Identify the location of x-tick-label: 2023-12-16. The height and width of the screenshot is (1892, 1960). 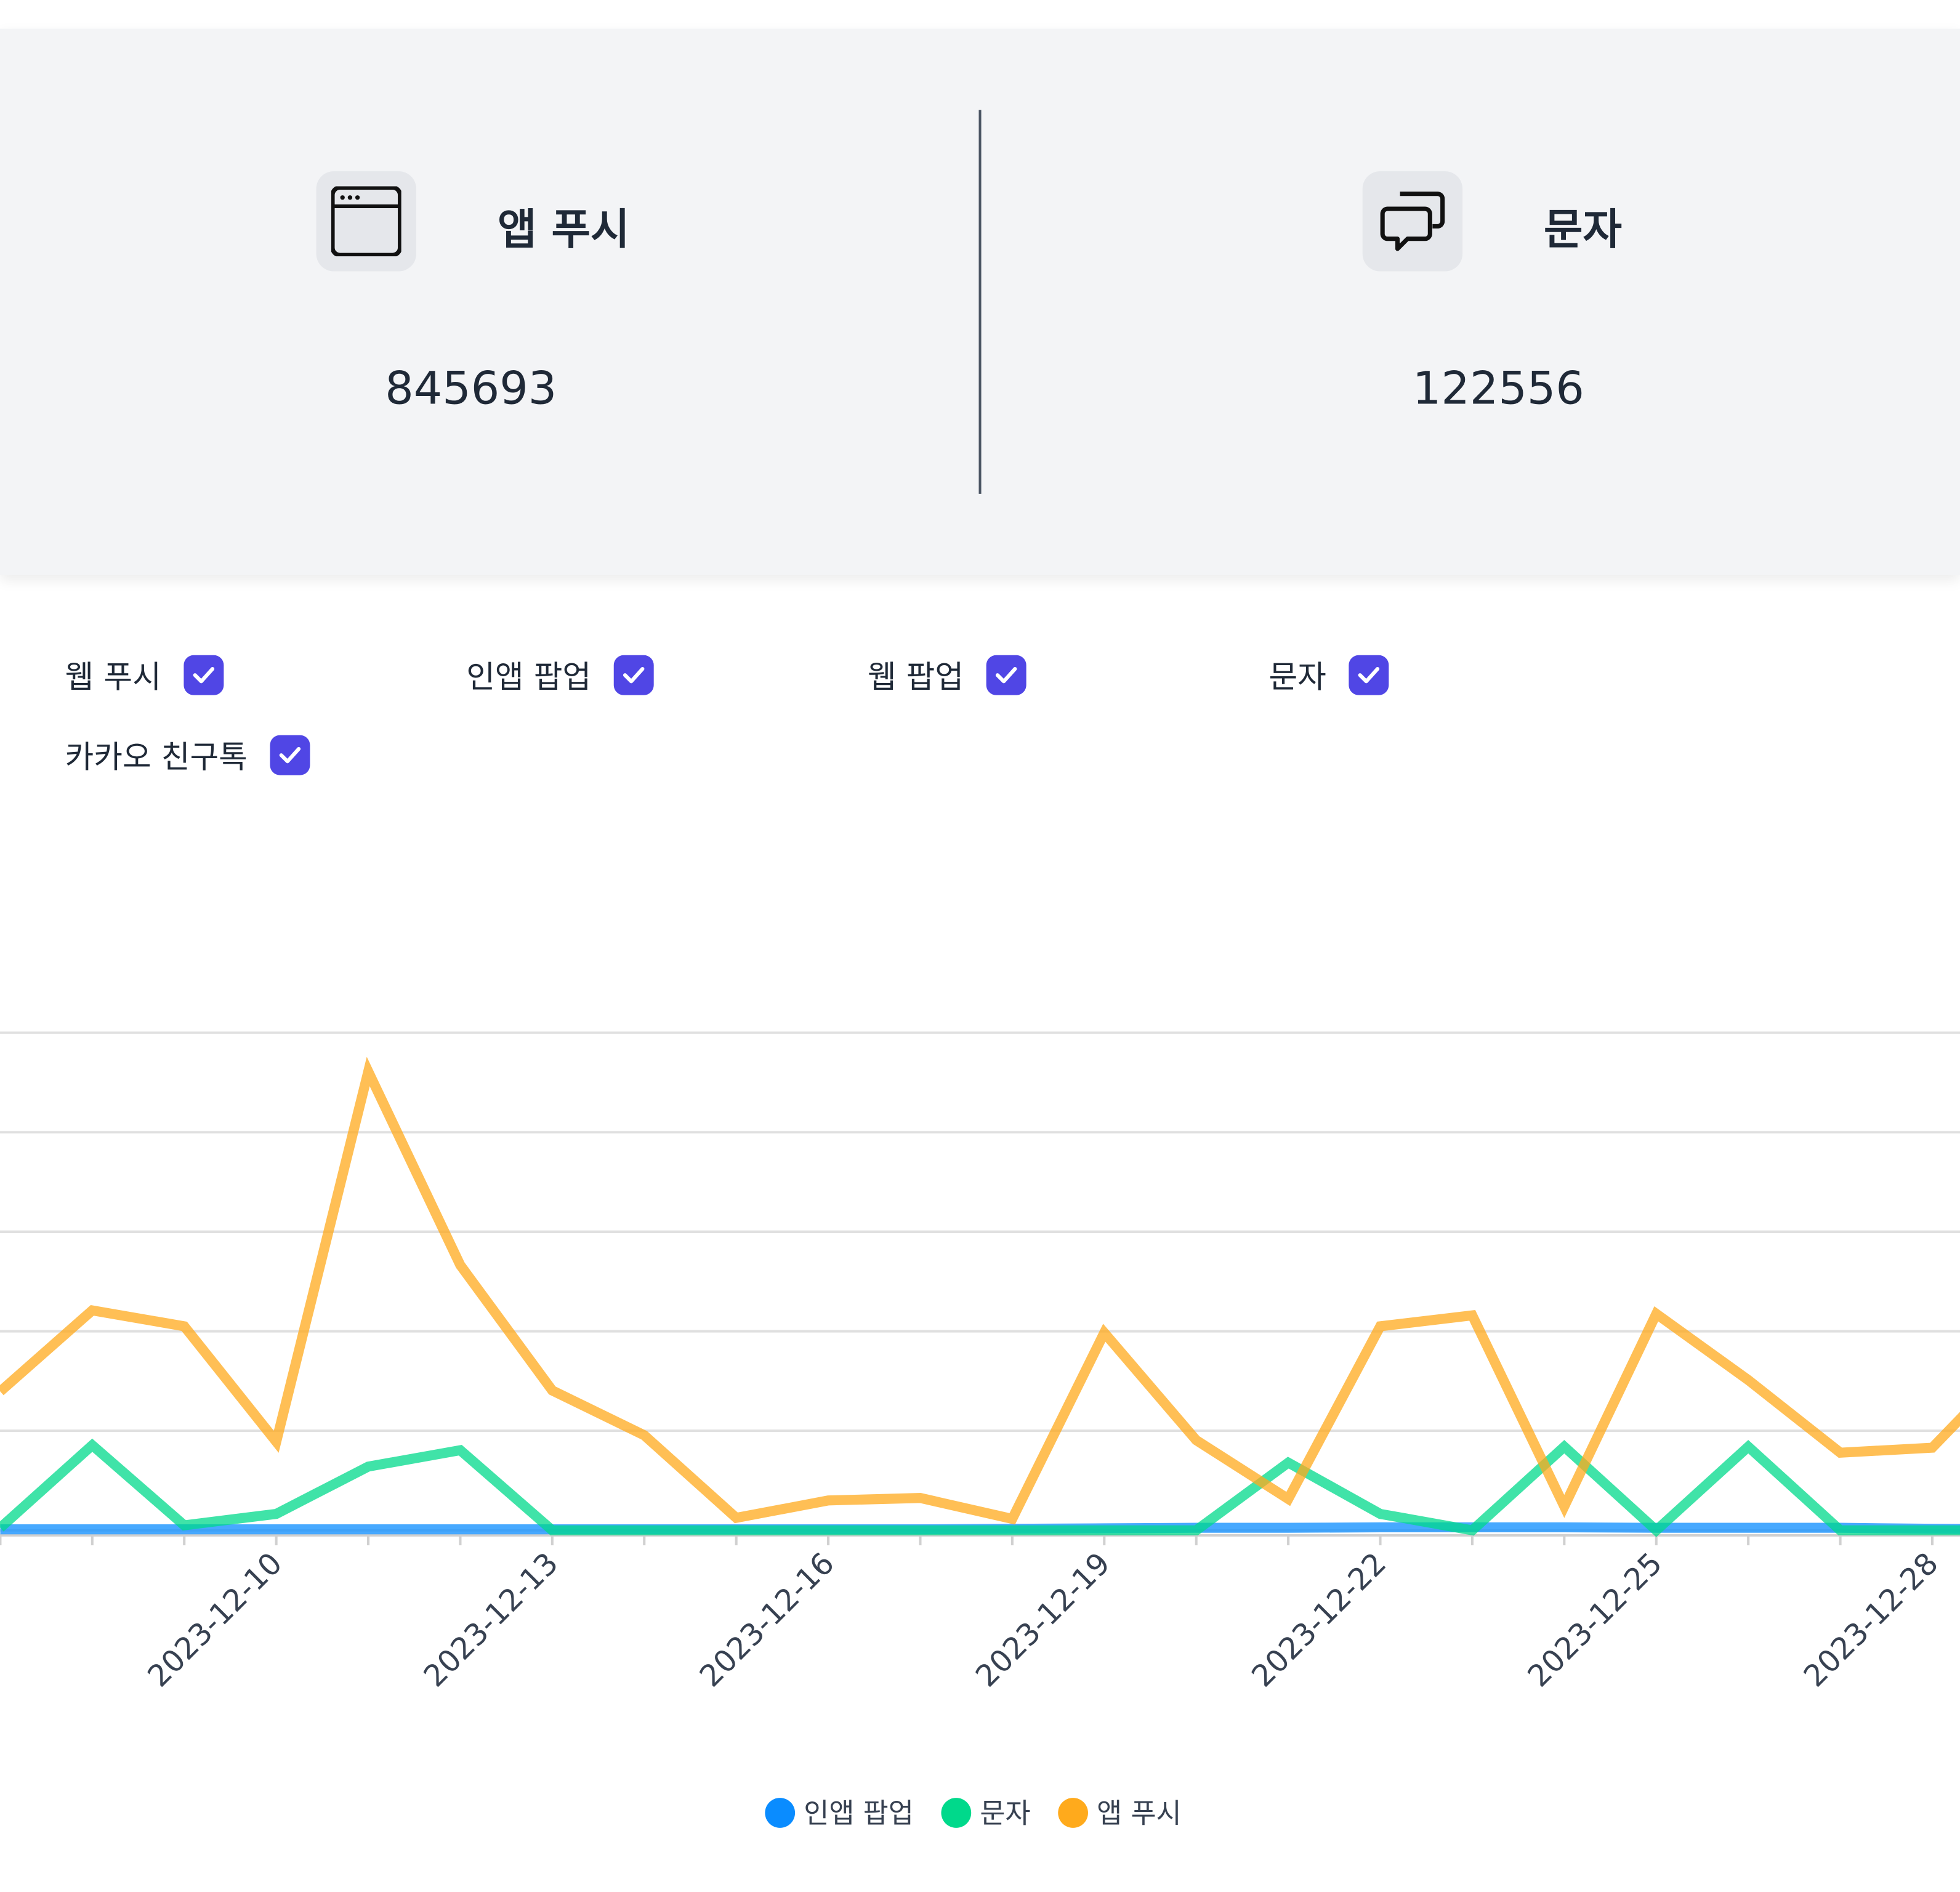
(767, 1620).